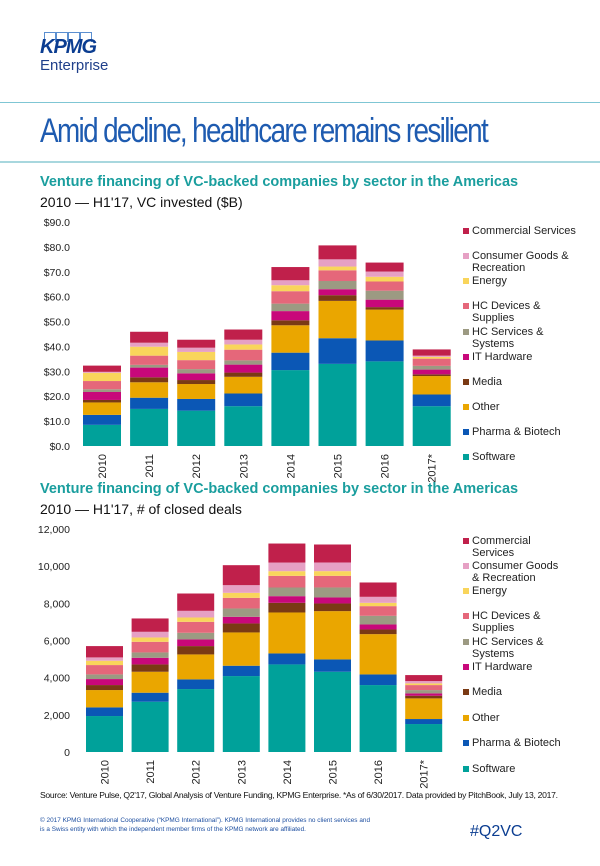  I want to click on x-tick-label: 2015, so click(339, 466).